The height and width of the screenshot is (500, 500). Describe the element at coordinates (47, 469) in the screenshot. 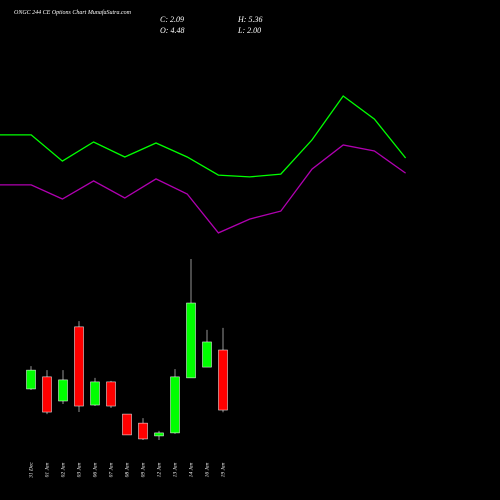

I see `x-tick-label: 01 Jan` at that location.